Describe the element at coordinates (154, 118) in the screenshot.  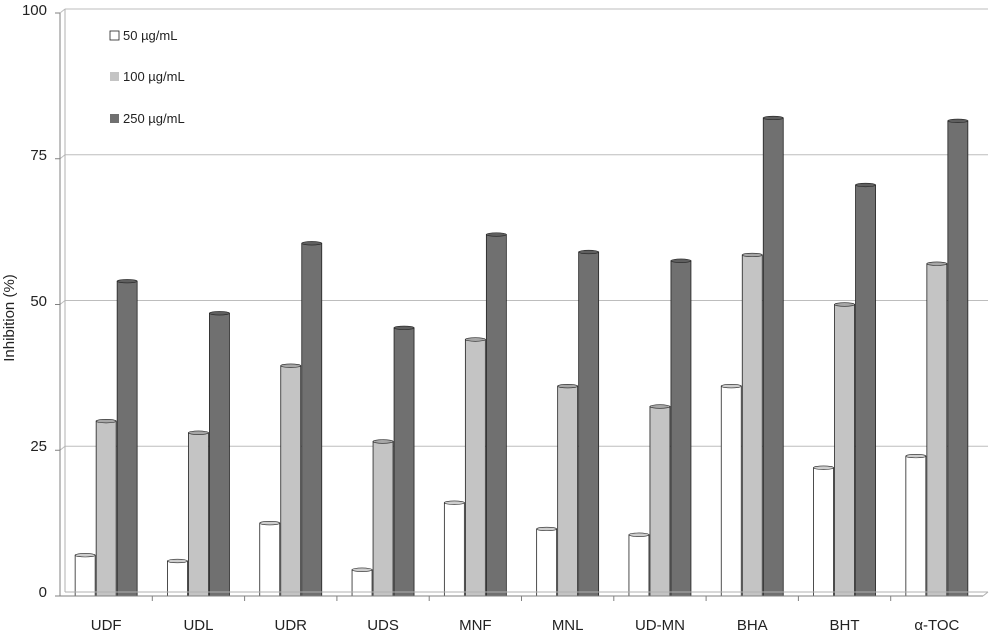
I see `legend-label-250: 250 µg/mL` at that location.